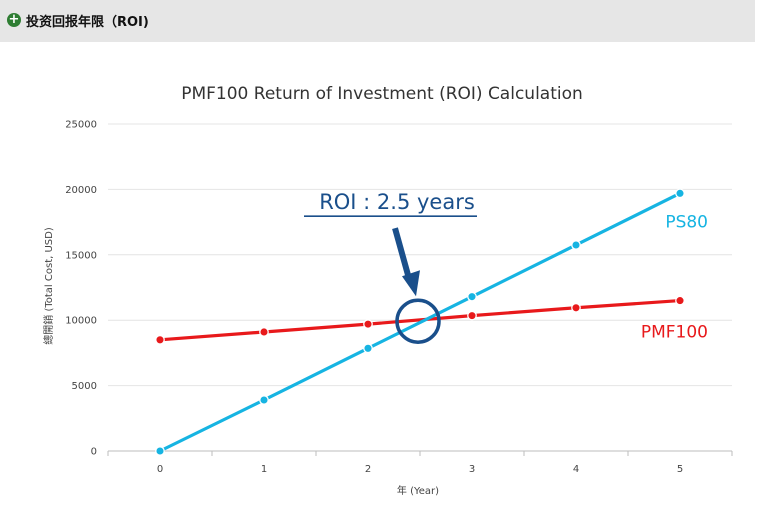 This screenshot has height=512, width=769. I want to click on series-label-ps80: PS80, so click(686, 222).